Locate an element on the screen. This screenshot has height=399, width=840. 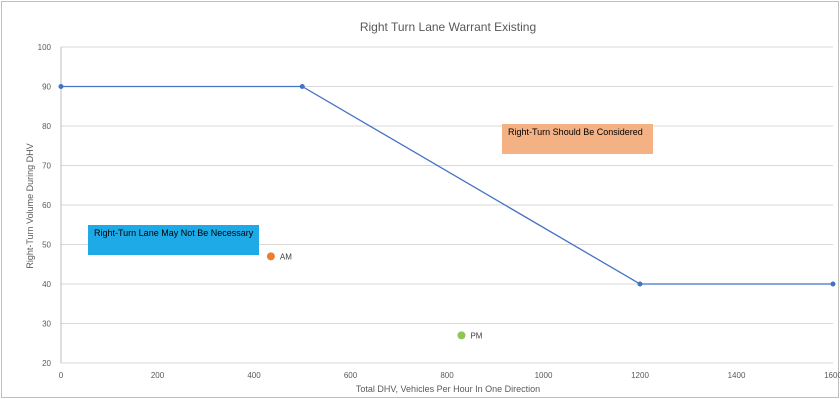
x-tick-label: 1600 is located at coordinates (832, 375).